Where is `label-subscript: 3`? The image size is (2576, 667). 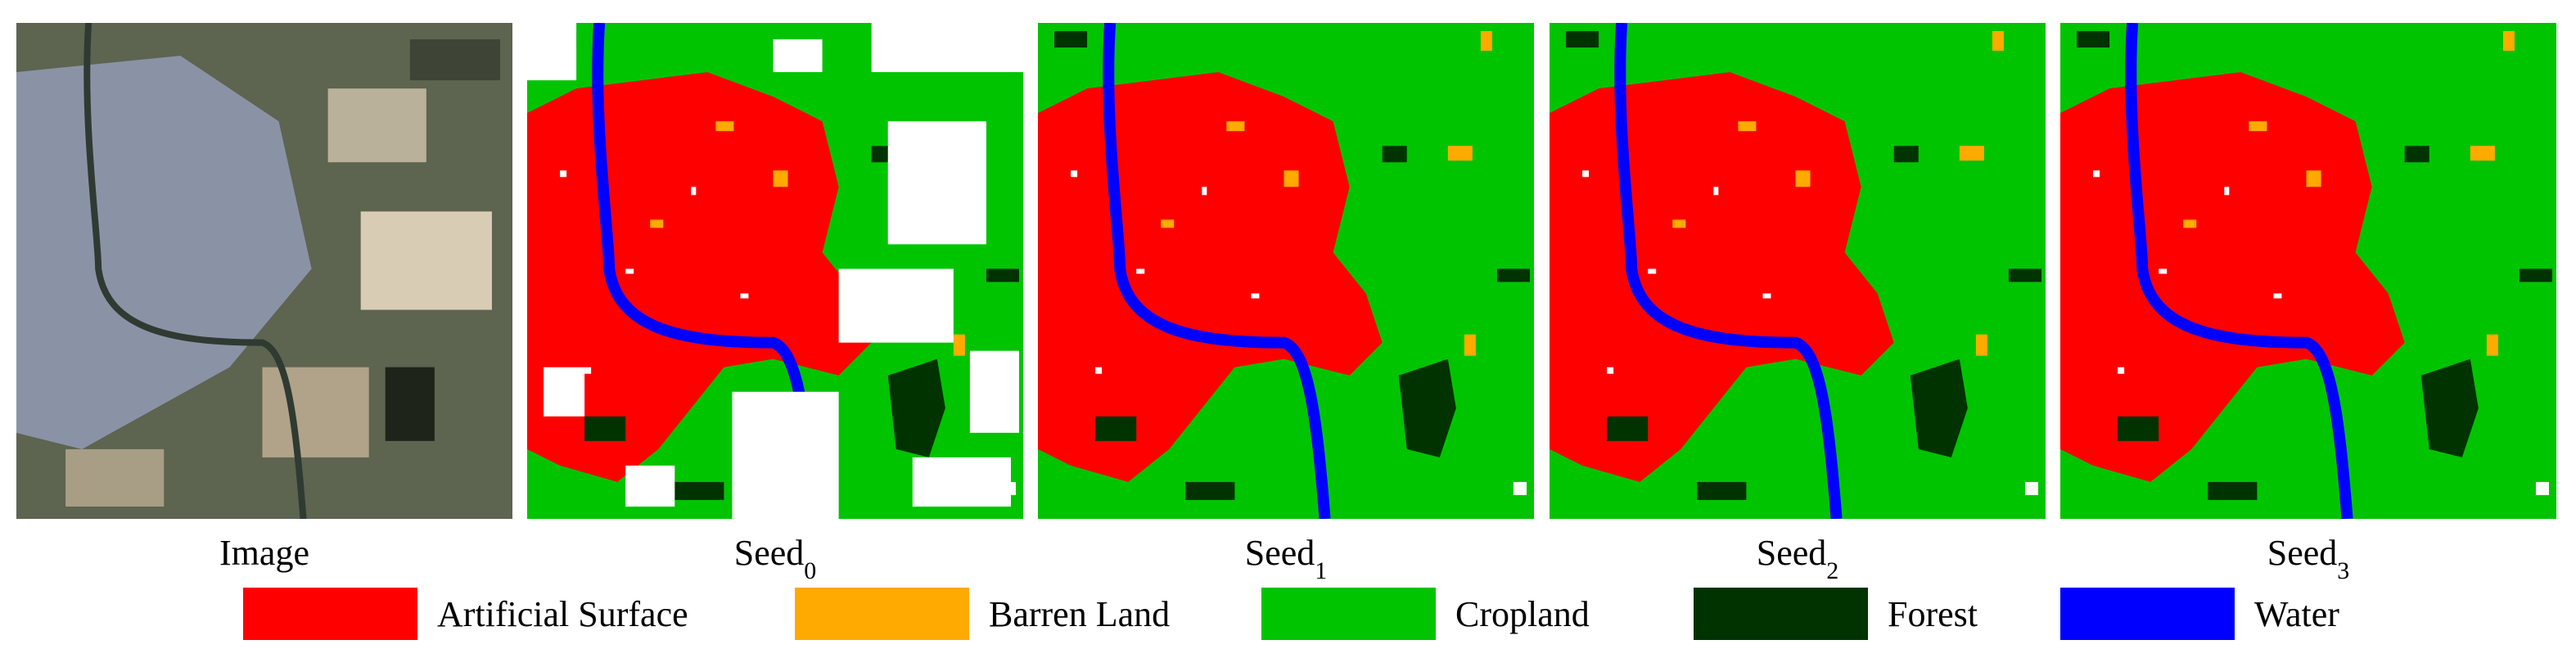
label-subscript: 3 is located at coordinates (2343, 570).